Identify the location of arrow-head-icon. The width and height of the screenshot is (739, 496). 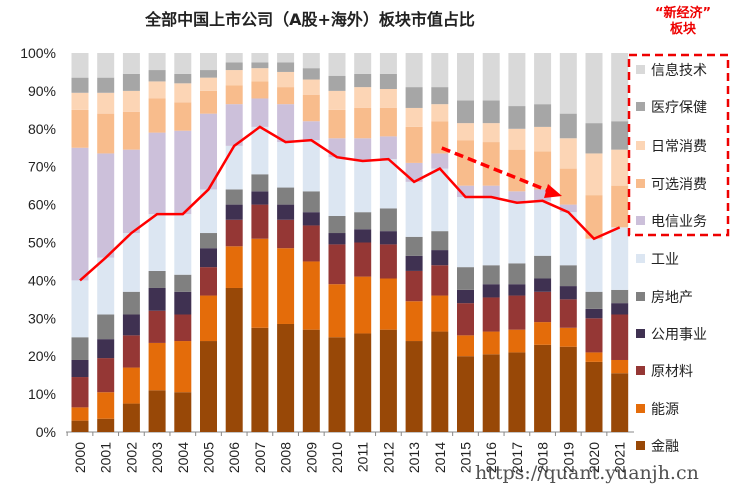
(553, 191).